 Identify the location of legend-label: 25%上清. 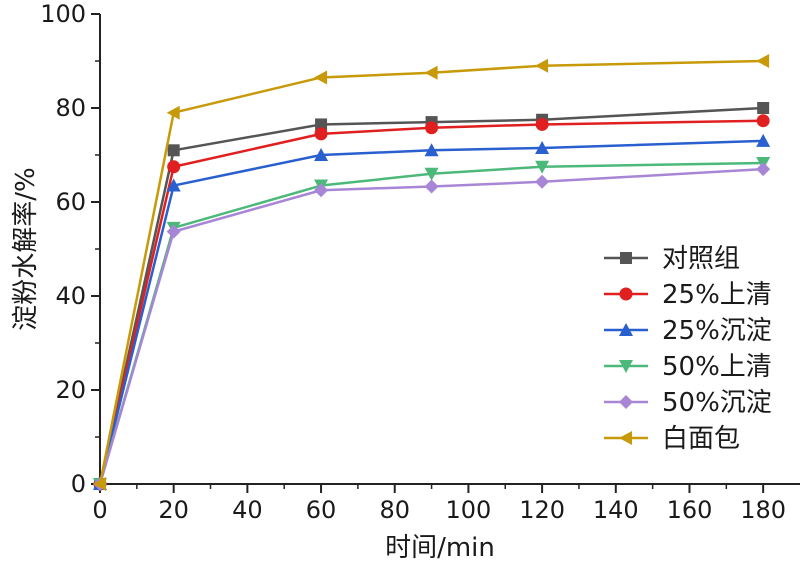
(717, 295).